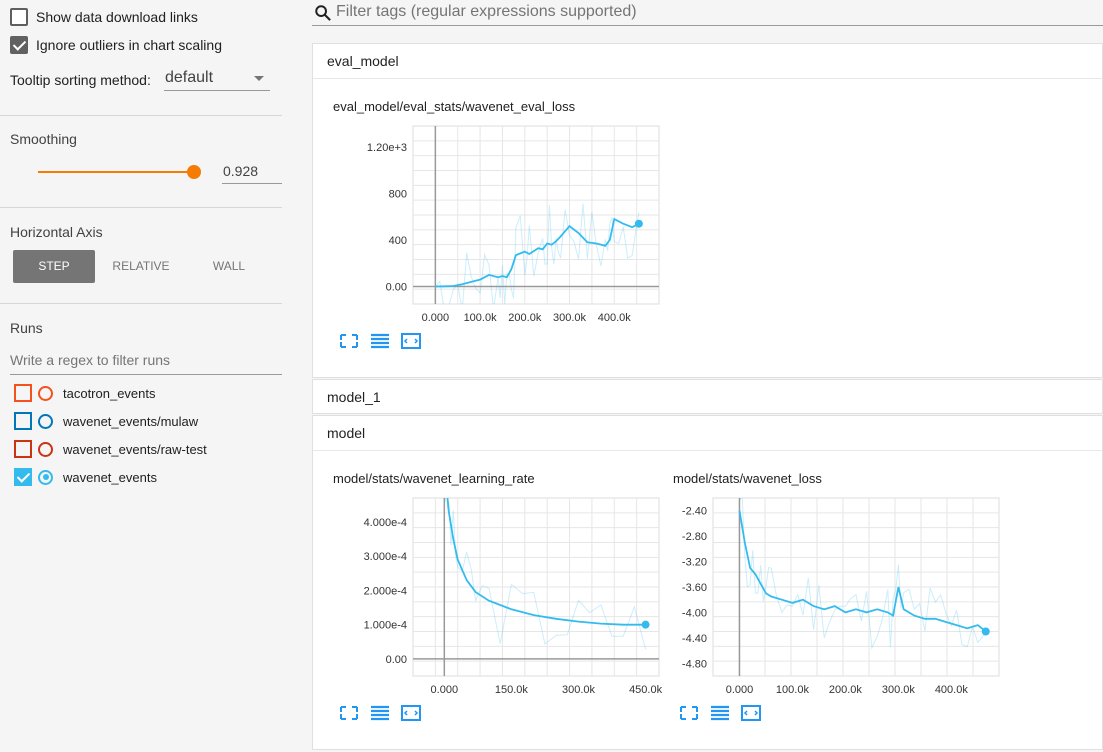 Image resolution: width=1103 pixels, height=752 pixels. I want to click on y-tick-label: -4.00, so click(694, 613).